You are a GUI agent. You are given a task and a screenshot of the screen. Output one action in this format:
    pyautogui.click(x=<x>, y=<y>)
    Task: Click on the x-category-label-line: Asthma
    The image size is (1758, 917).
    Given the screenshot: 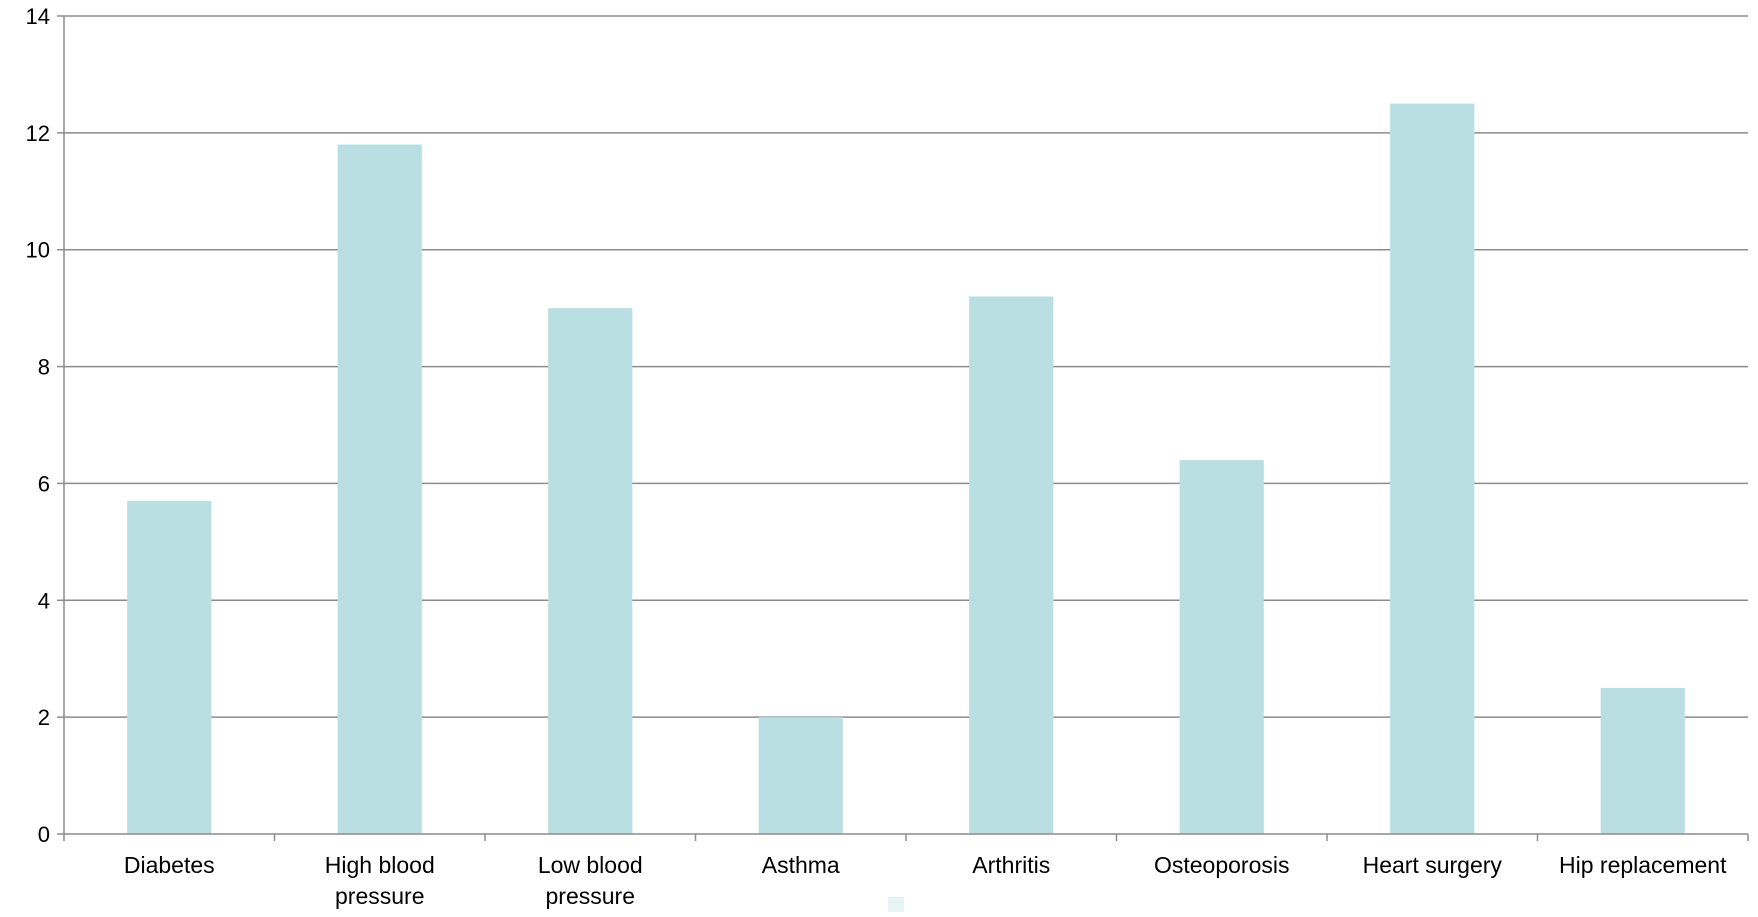 What is the action you would take?
    pyautogui.click(x=801, y=865)
    